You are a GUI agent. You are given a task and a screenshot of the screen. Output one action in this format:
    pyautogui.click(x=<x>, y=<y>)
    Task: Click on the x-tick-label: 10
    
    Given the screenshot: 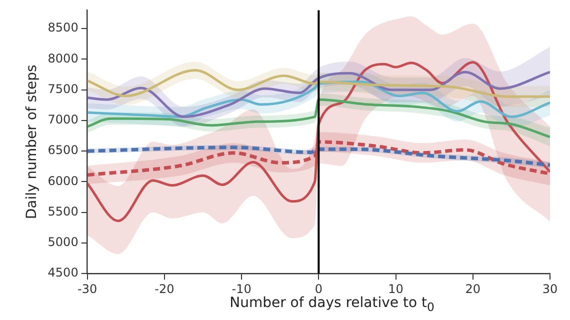 What is the action you would take?
    pyautogui.click(x=396, y=289)
    